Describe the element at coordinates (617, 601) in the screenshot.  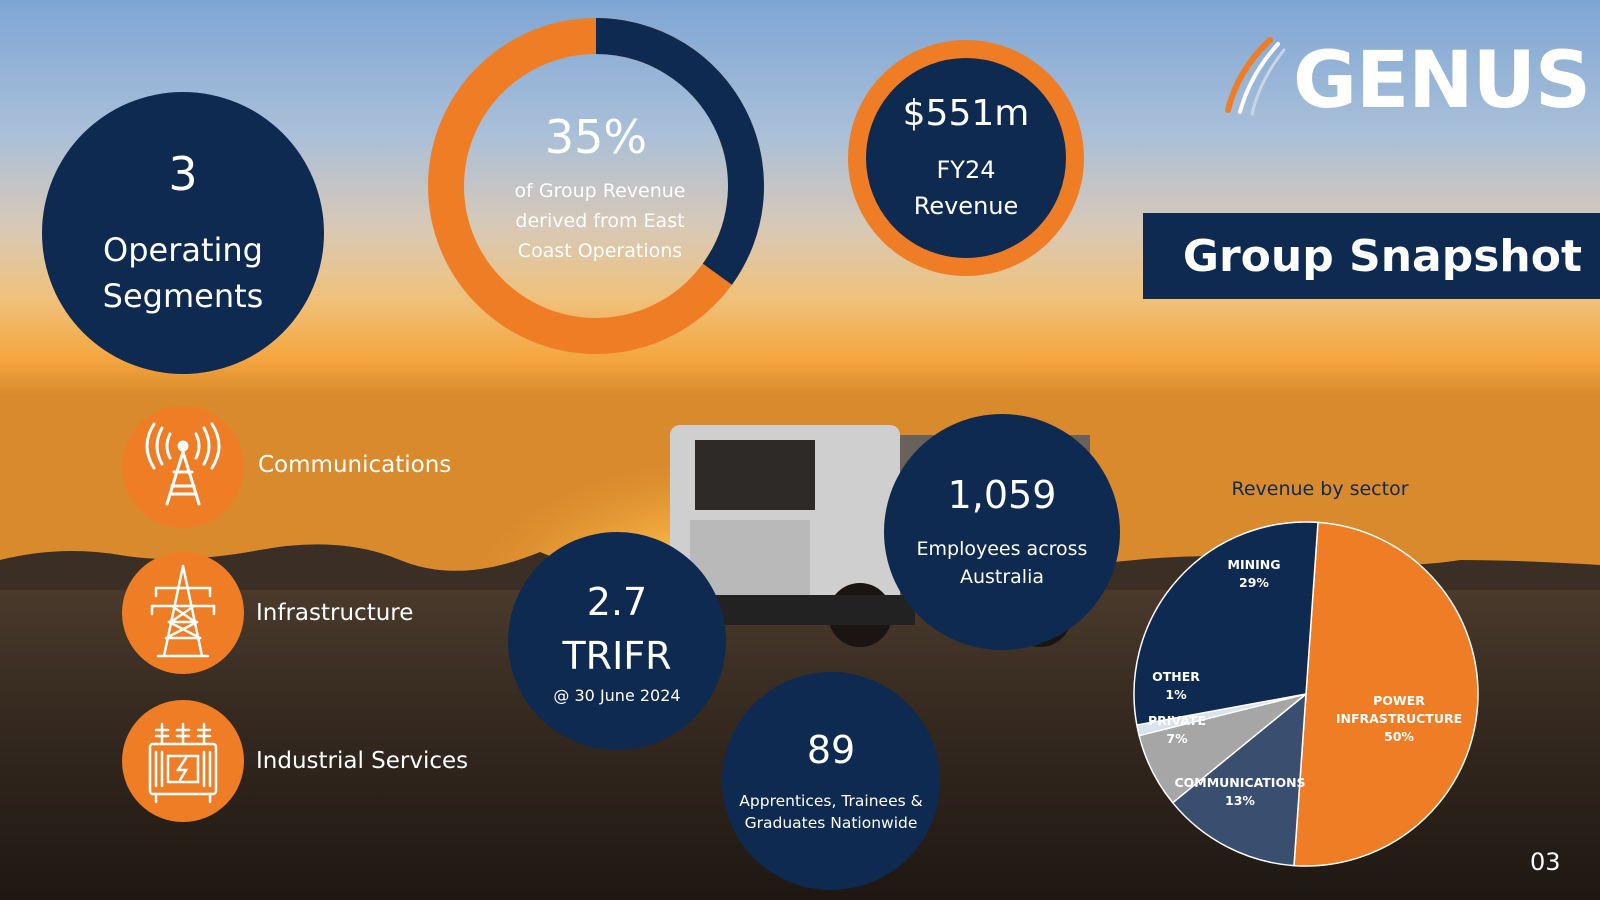
I see `trifr-value: 2.7` at that location.